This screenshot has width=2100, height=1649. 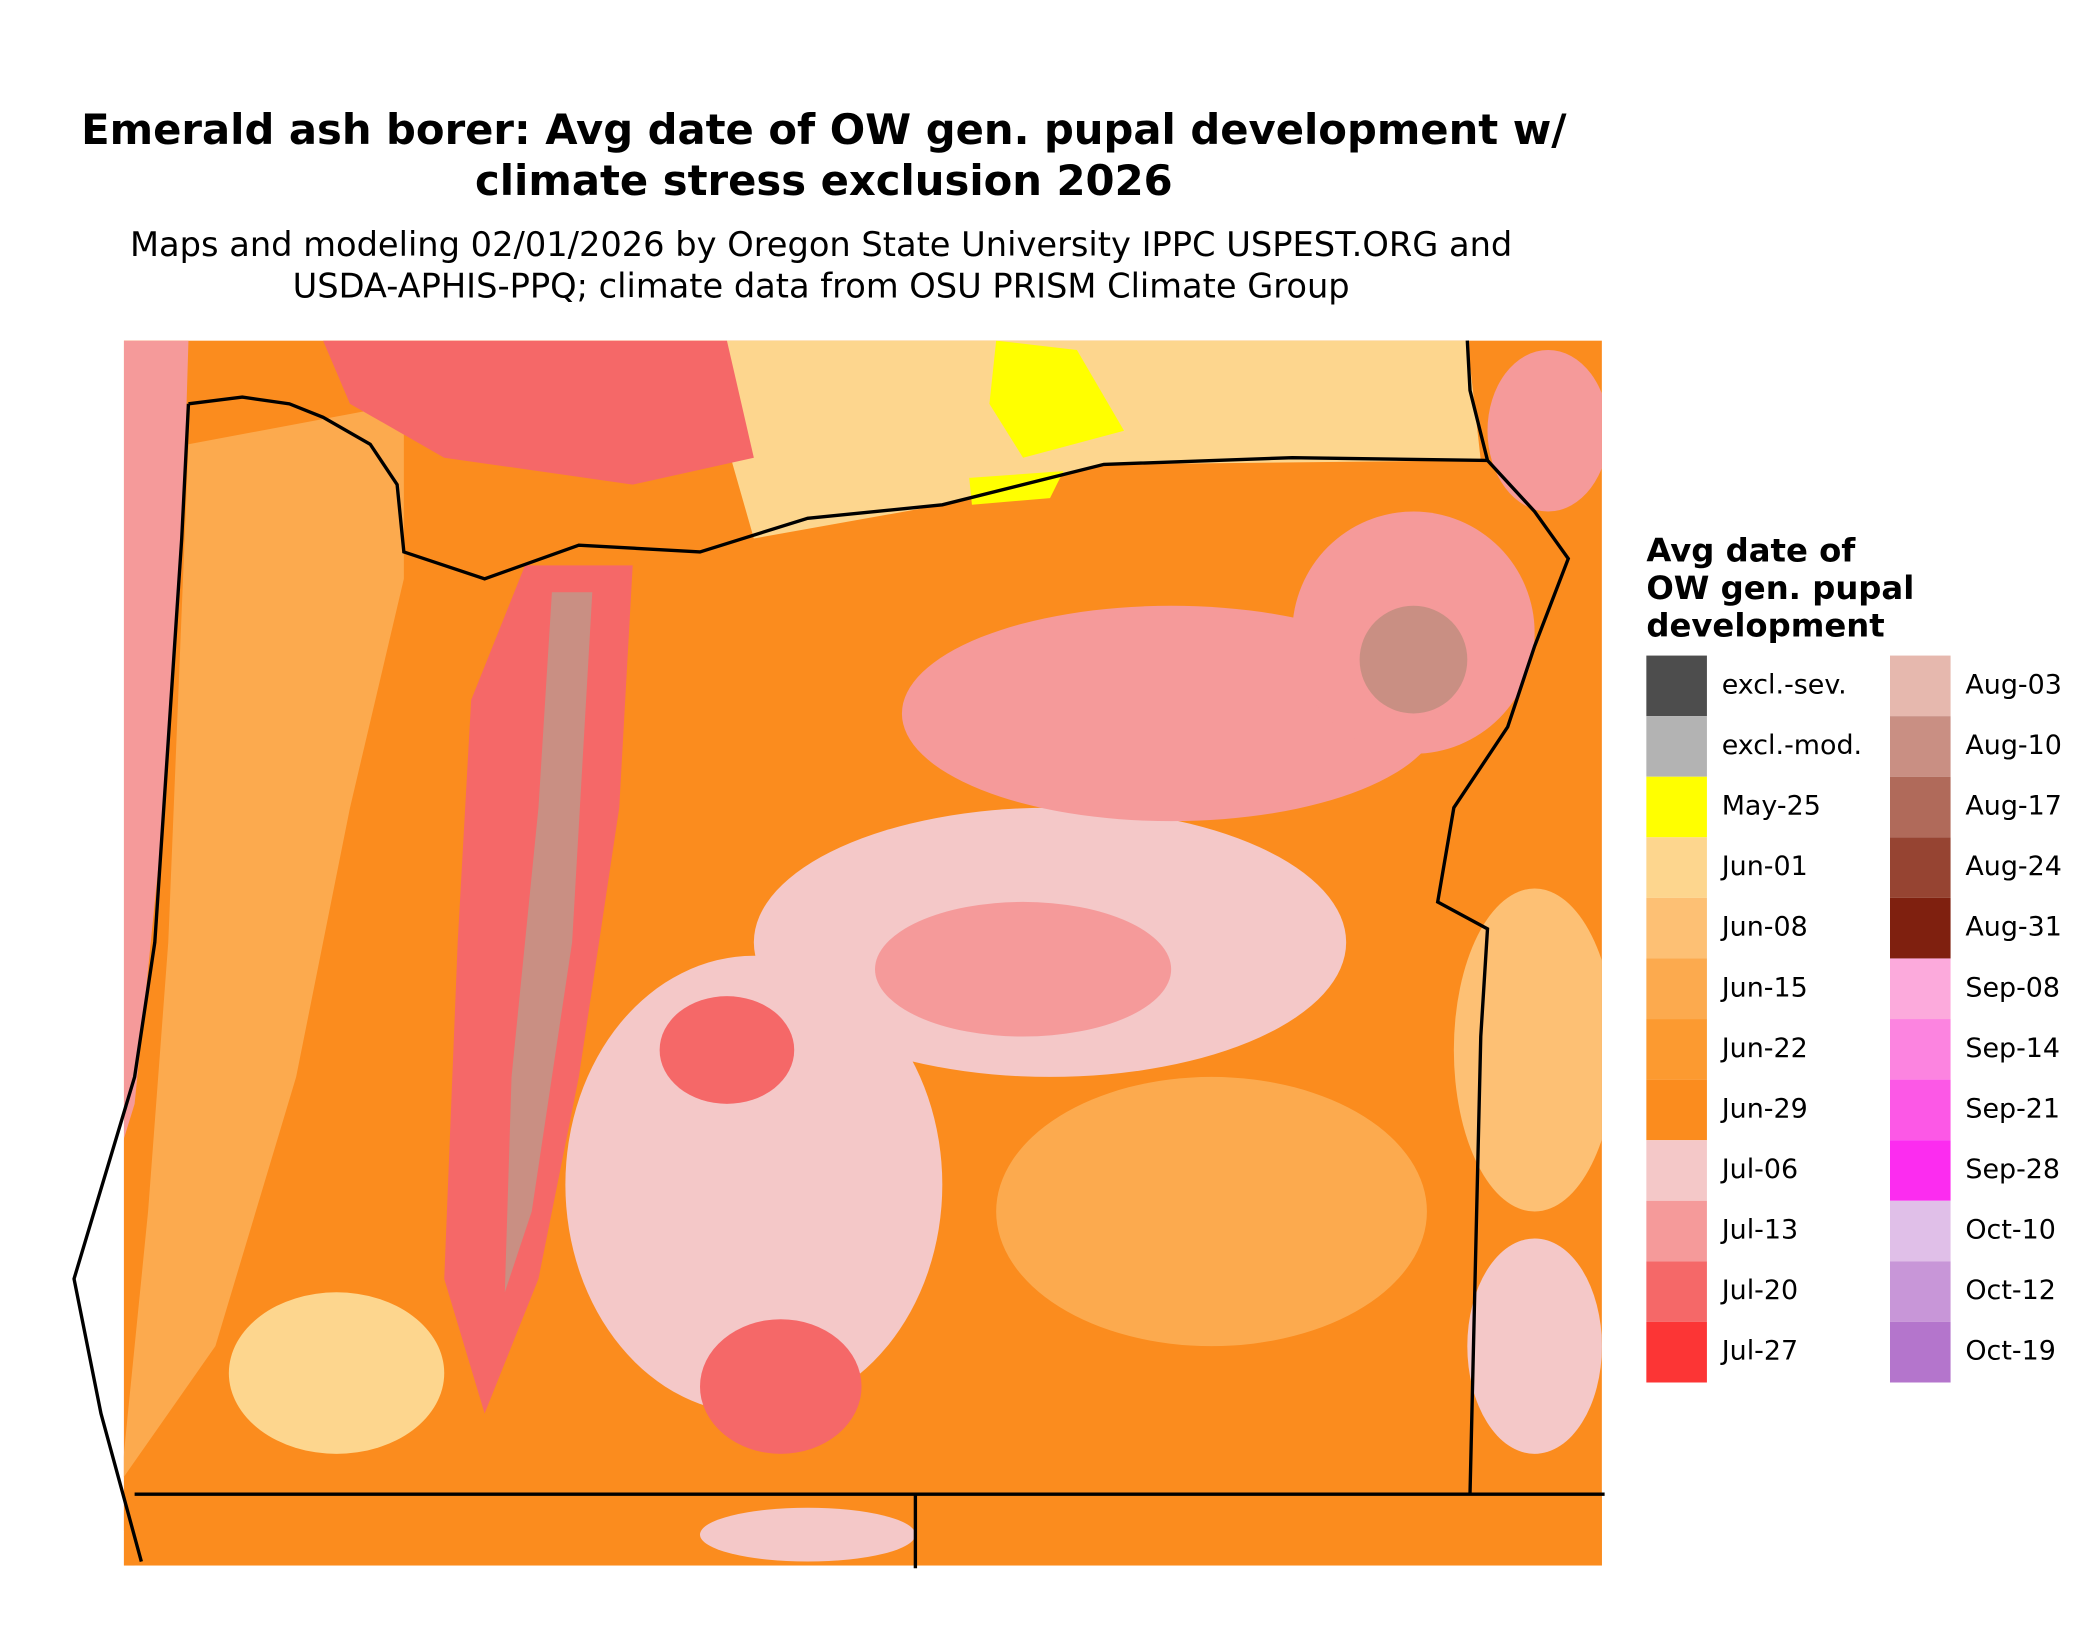 I want to click on south-region, so click(x=808, y=1534).